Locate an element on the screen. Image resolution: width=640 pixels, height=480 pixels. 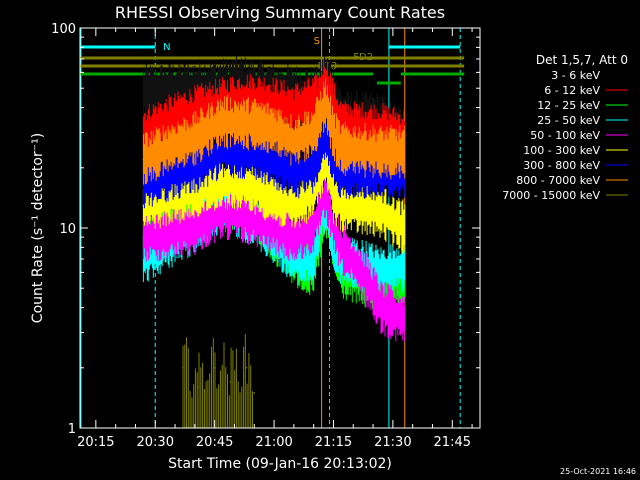
legend-label: 25 - 50 keV is located at coordinates (568, 120).